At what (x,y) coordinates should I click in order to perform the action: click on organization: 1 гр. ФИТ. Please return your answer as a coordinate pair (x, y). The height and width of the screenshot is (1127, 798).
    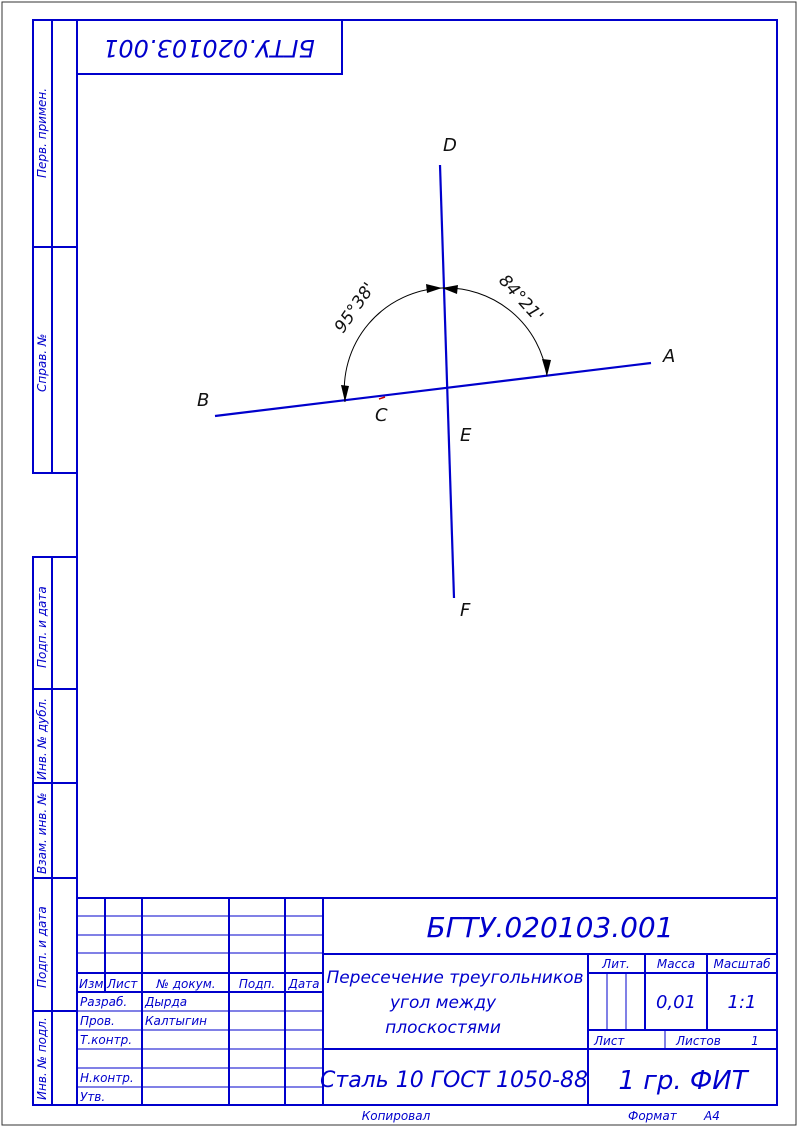
    Looking at the image, I should click on (683, 1081).